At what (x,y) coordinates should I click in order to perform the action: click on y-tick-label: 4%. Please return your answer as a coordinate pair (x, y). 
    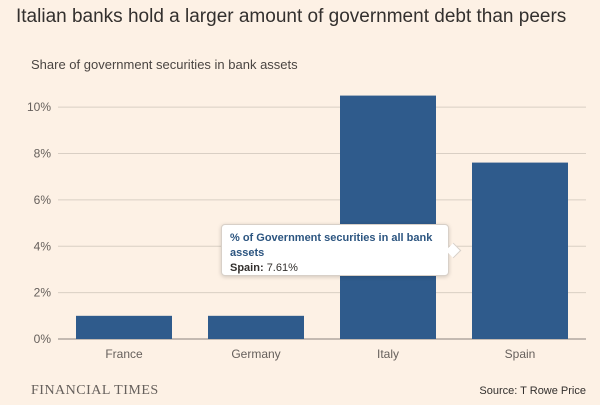
    Looking at the image, I should click on (43, 246).